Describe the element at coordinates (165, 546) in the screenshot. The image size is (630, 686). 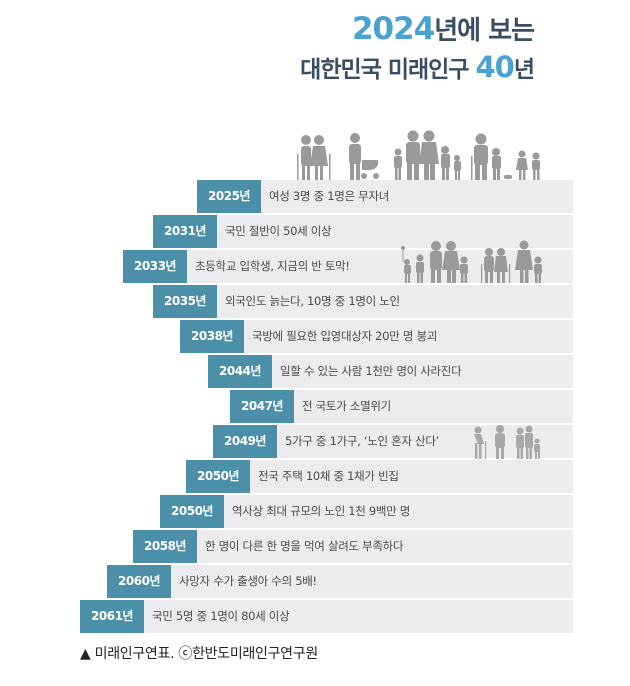
I see `year-badge: 2058년` at that location.